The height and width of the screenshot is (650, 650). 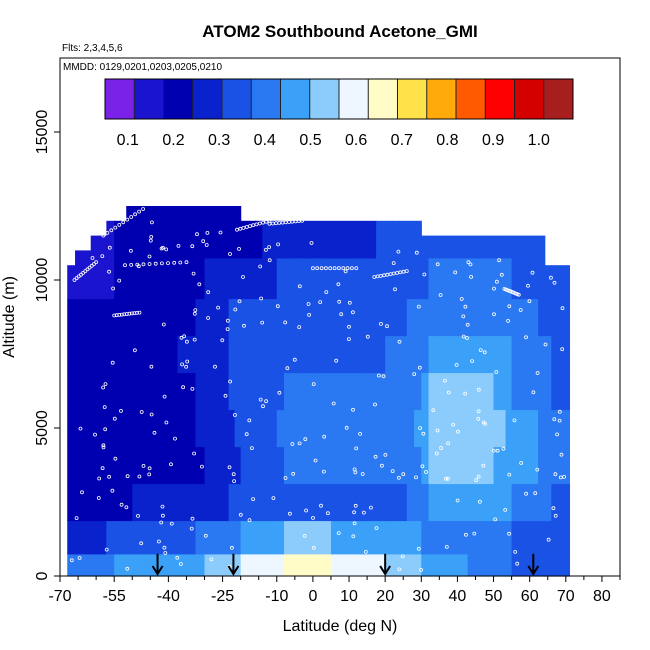 I want to click on colorbar-tick-label: 0.6, so click(x=356, y=140).